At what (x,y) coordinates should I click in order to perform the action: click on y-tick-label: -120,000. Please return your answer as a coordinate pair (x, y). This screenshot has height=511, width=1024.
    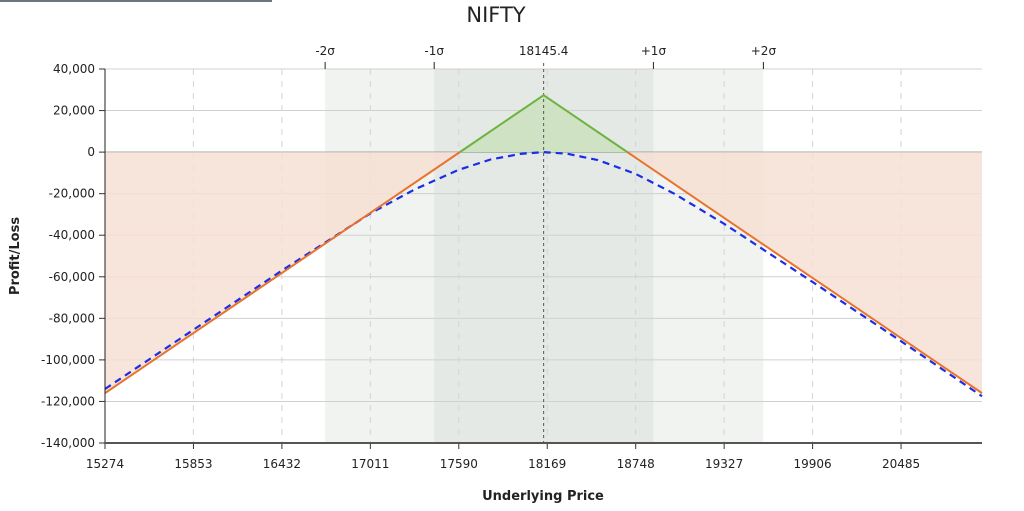
    Looking at the image, I should click on (68, 401).